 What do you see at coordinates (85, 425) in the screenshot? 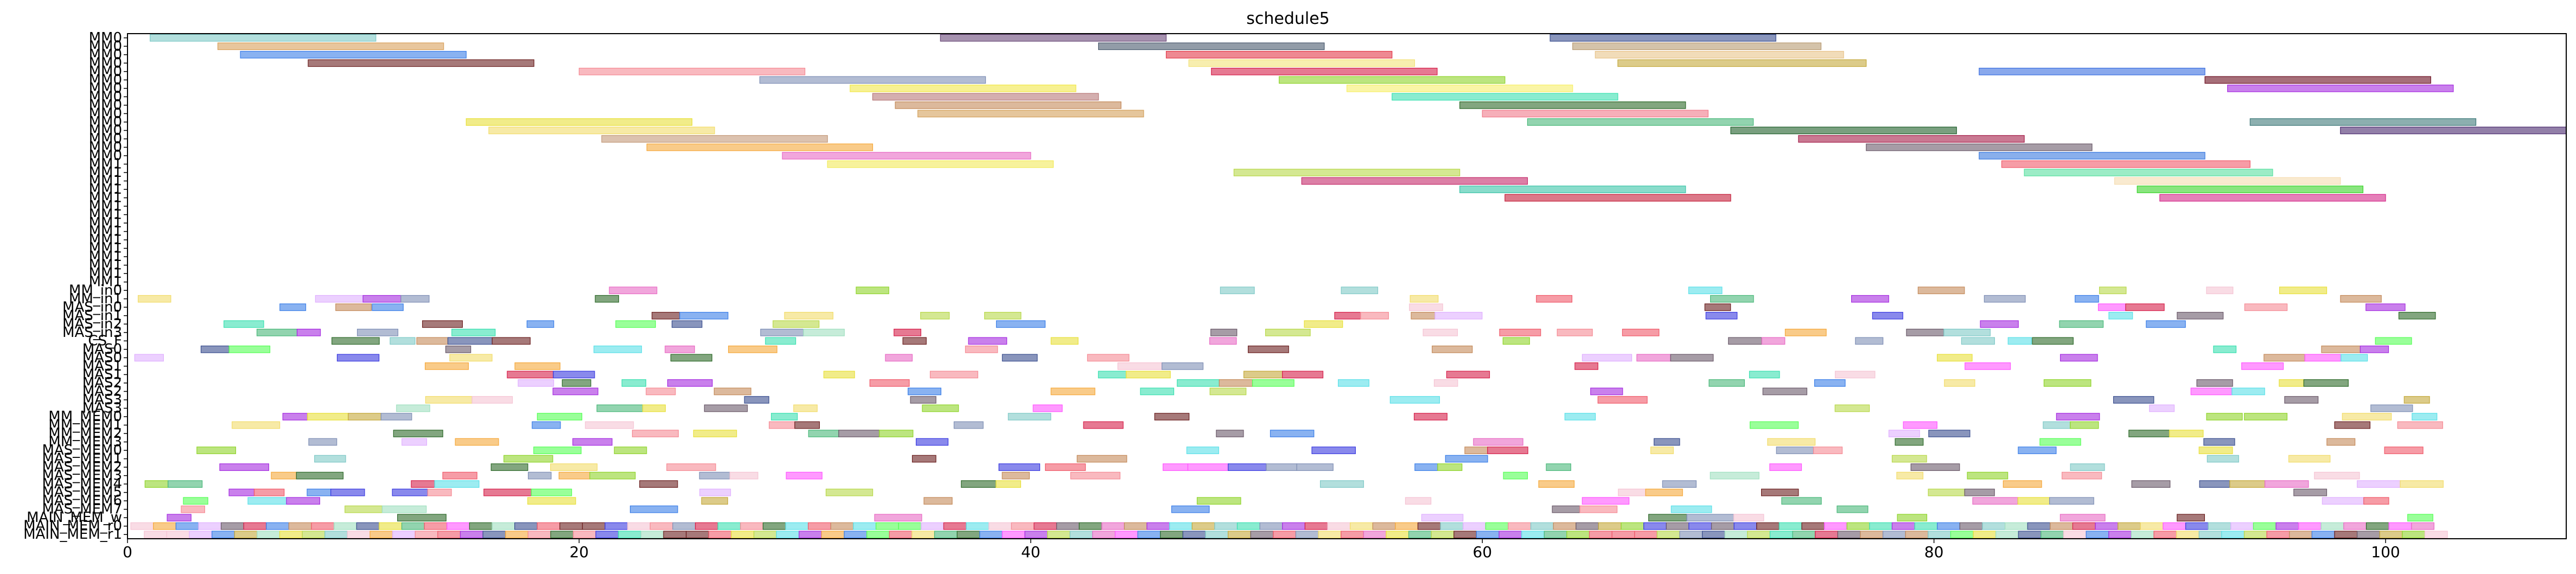
I see `y-tick-label: MM_MEM1` at bounding box center [85, 425].